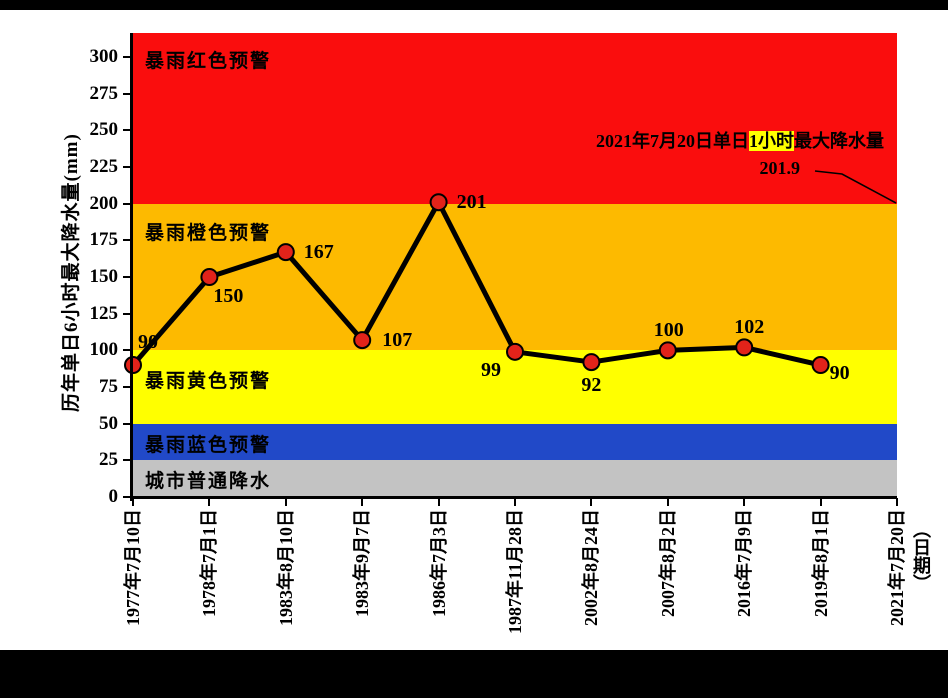  I want to click on x-tick-label: 1977年7月10日, so click(133, 567).